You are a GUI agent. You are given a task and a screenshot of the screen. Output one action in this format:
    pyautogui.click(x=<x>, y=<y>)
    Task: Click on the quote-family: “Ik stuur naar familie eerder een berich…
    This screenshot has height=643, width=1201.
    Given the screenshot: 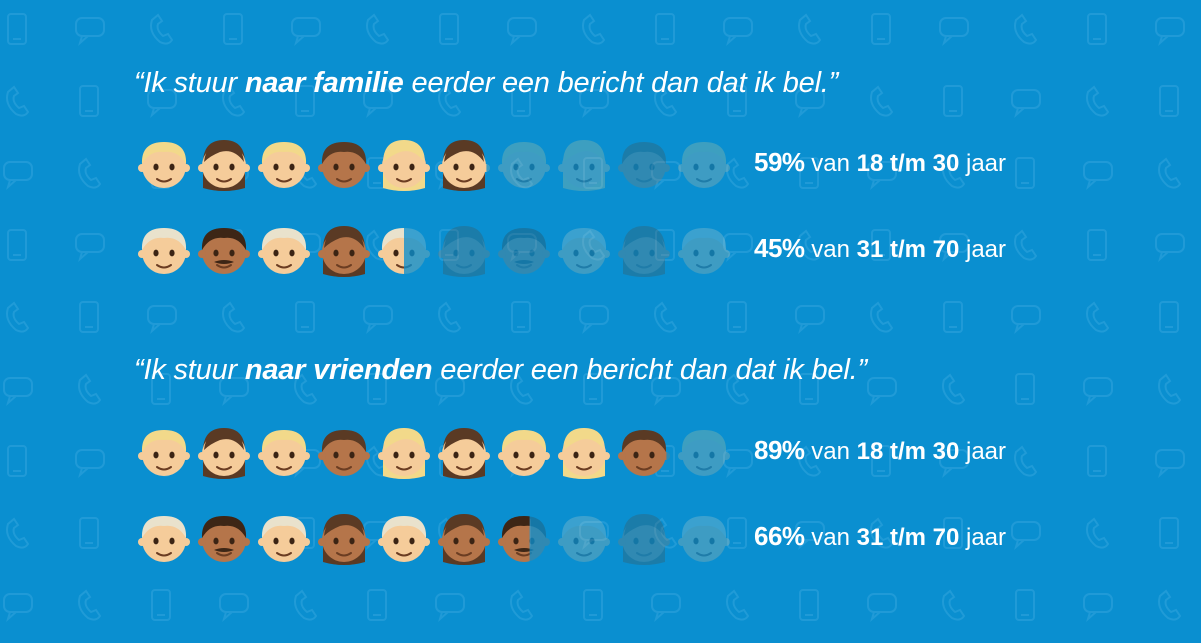 What is the action you would take?
    pyautogui.click(x=486, y=83)
    